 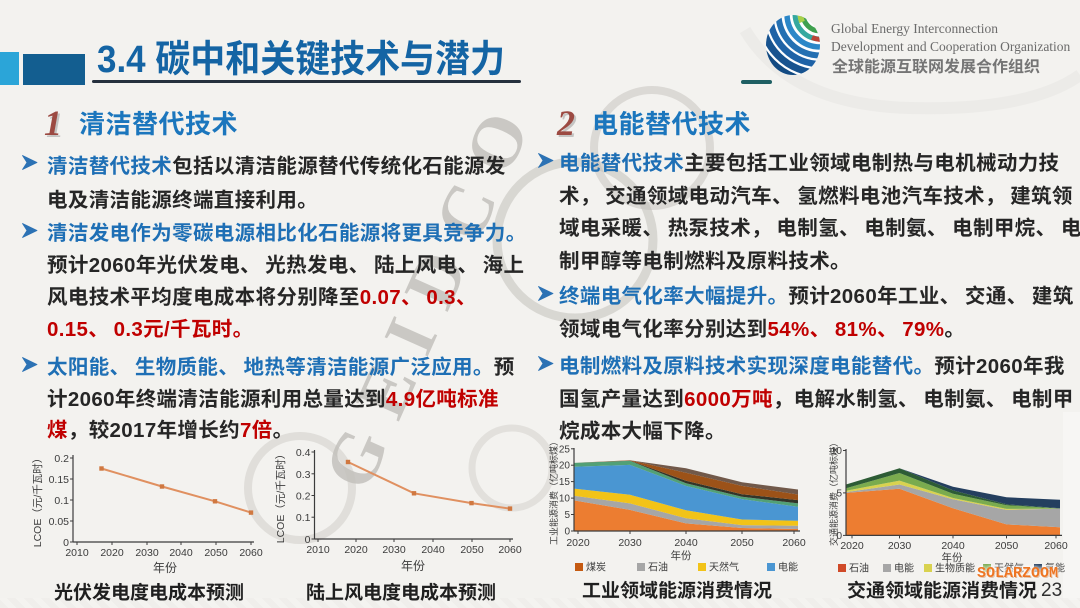 I want to click on svg-text: 0.15, so click(x=59, y=480).